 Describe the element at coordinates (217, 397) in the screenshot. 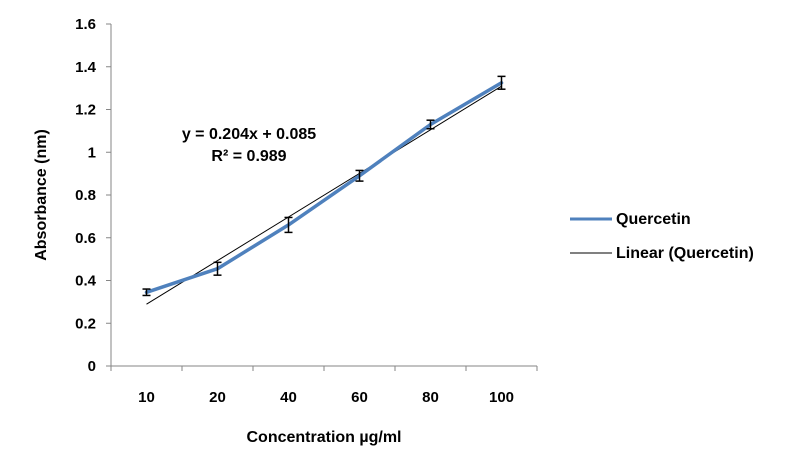

I see `x-tick-label: 20` at that location.